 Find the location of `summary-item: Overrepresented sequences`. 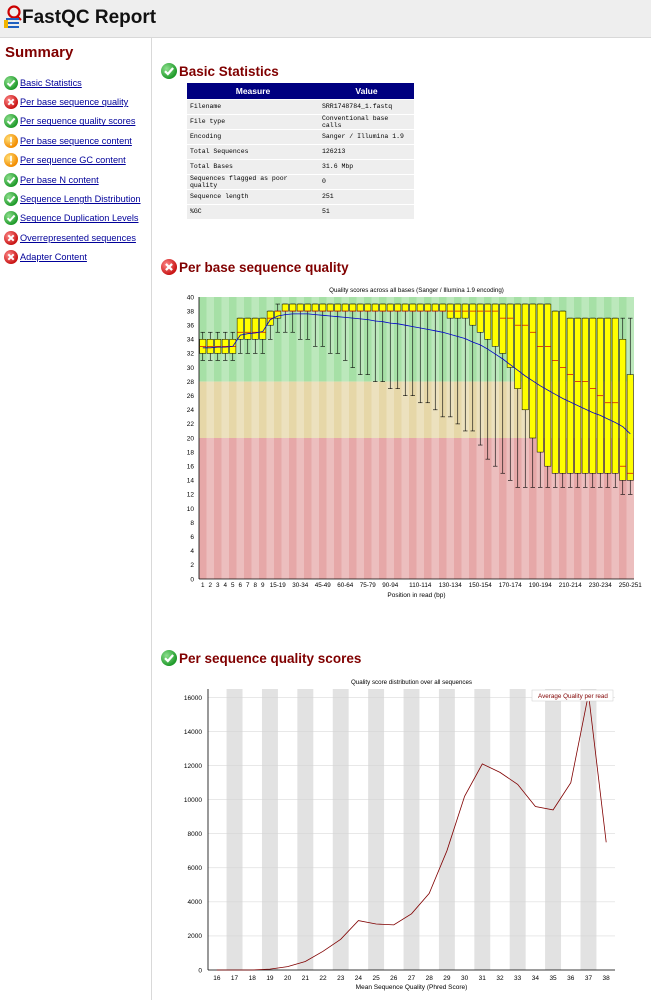

summary-item: Overrepresented sequences is located at coordinates (72, 237).